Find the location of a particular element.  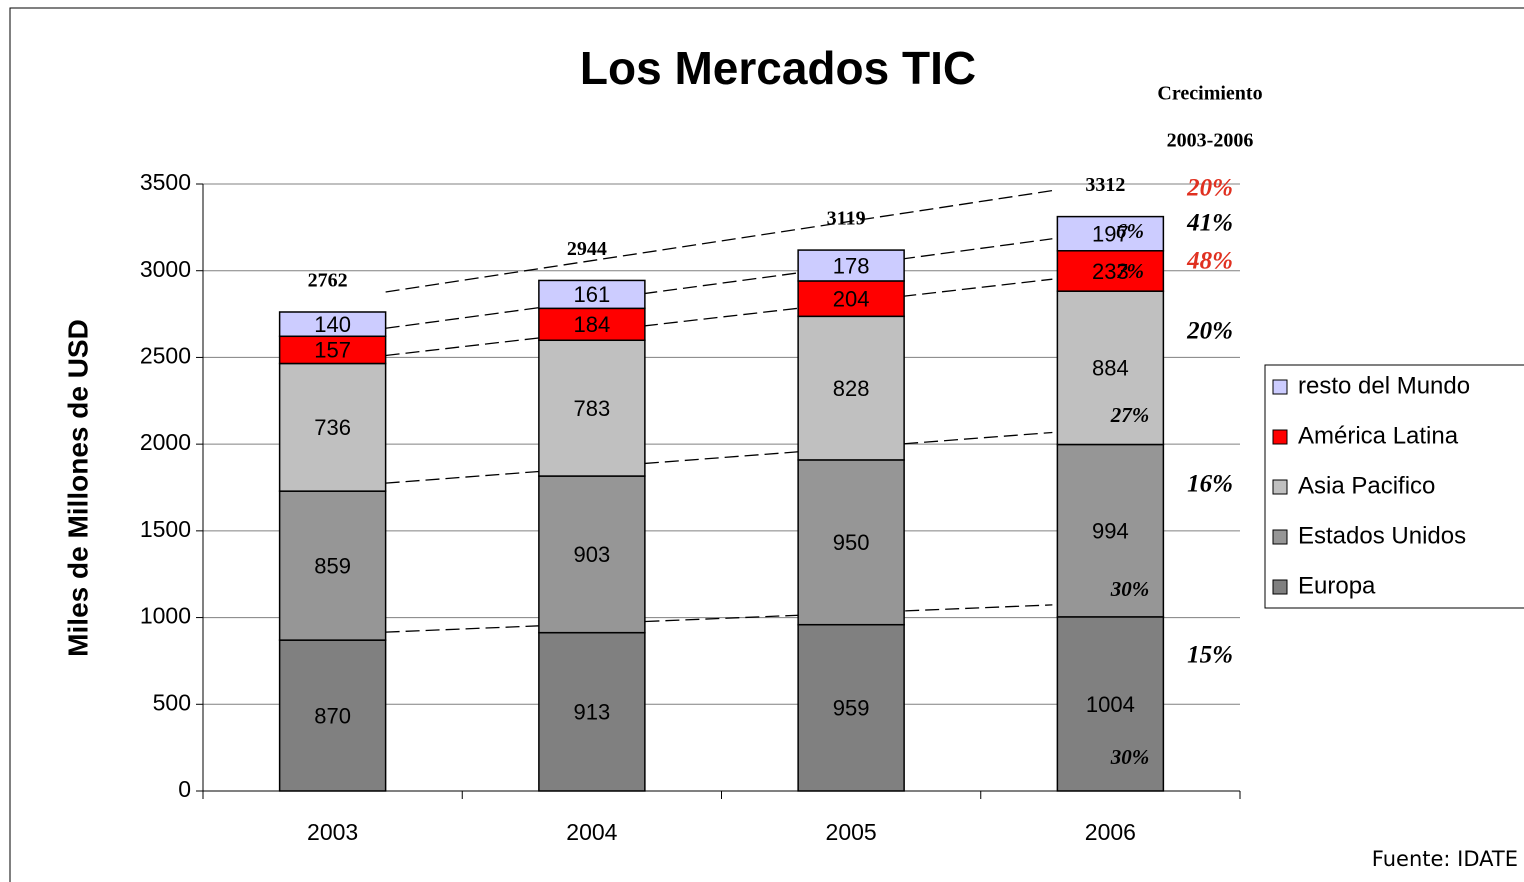

x-tick-label: 2003 is located at coordinates (332, 832).